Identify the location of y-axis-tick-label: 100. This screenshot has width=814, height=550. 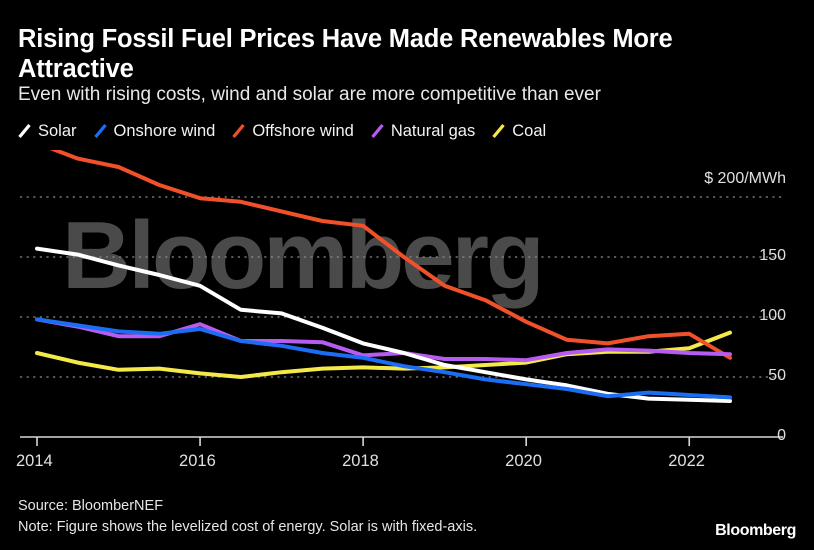
(772, 315).